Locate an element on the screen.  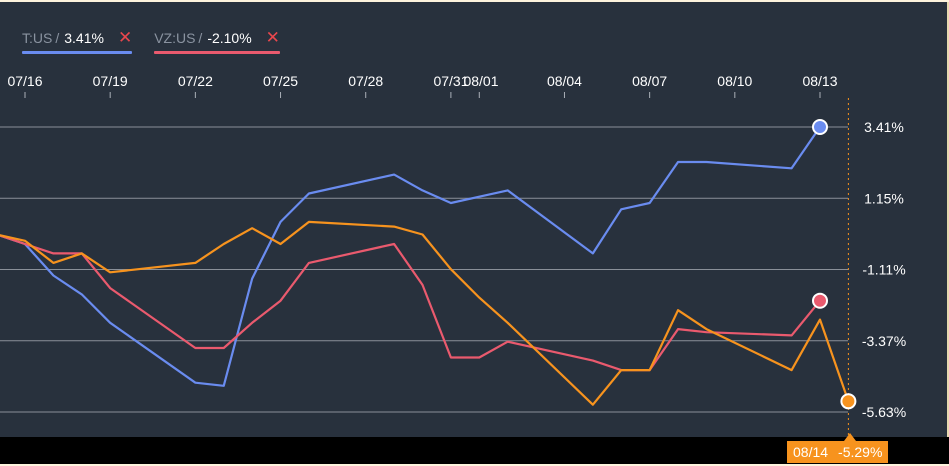
x-tick-label: 08/10 is located at coordinates (734, 81).